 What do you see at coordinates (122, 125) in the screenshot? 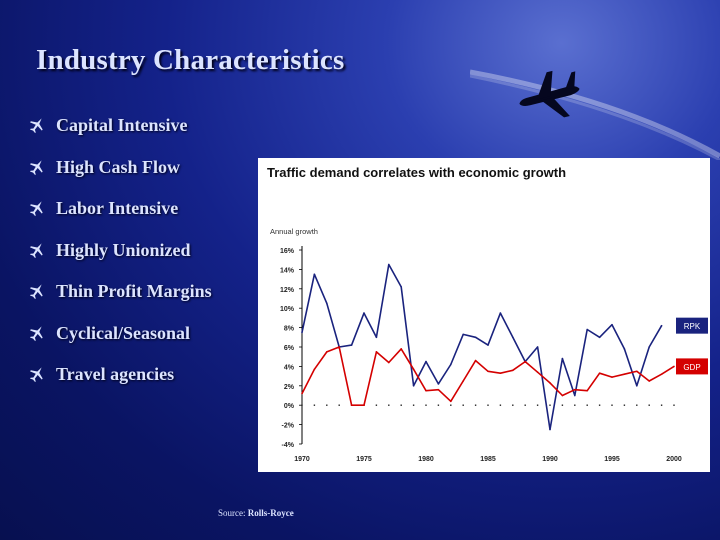
I see `bullet-text: Capital Intensive` at bounding box center [122, 125].